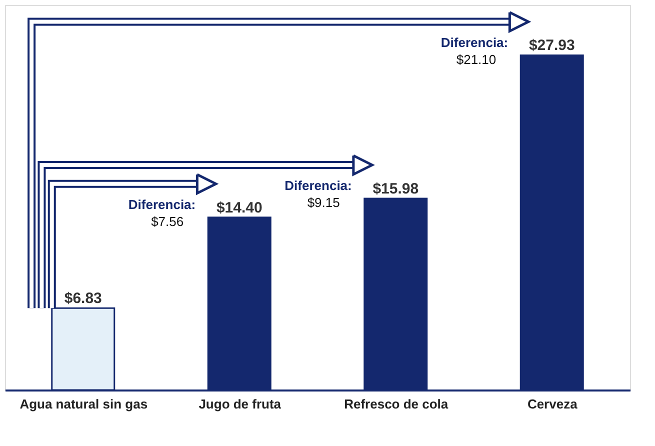  What do you see at coordinates (474, 50) in the screenshot?
I see `annotation: Diferencia: $21.10` at bounding box center [474, 50].